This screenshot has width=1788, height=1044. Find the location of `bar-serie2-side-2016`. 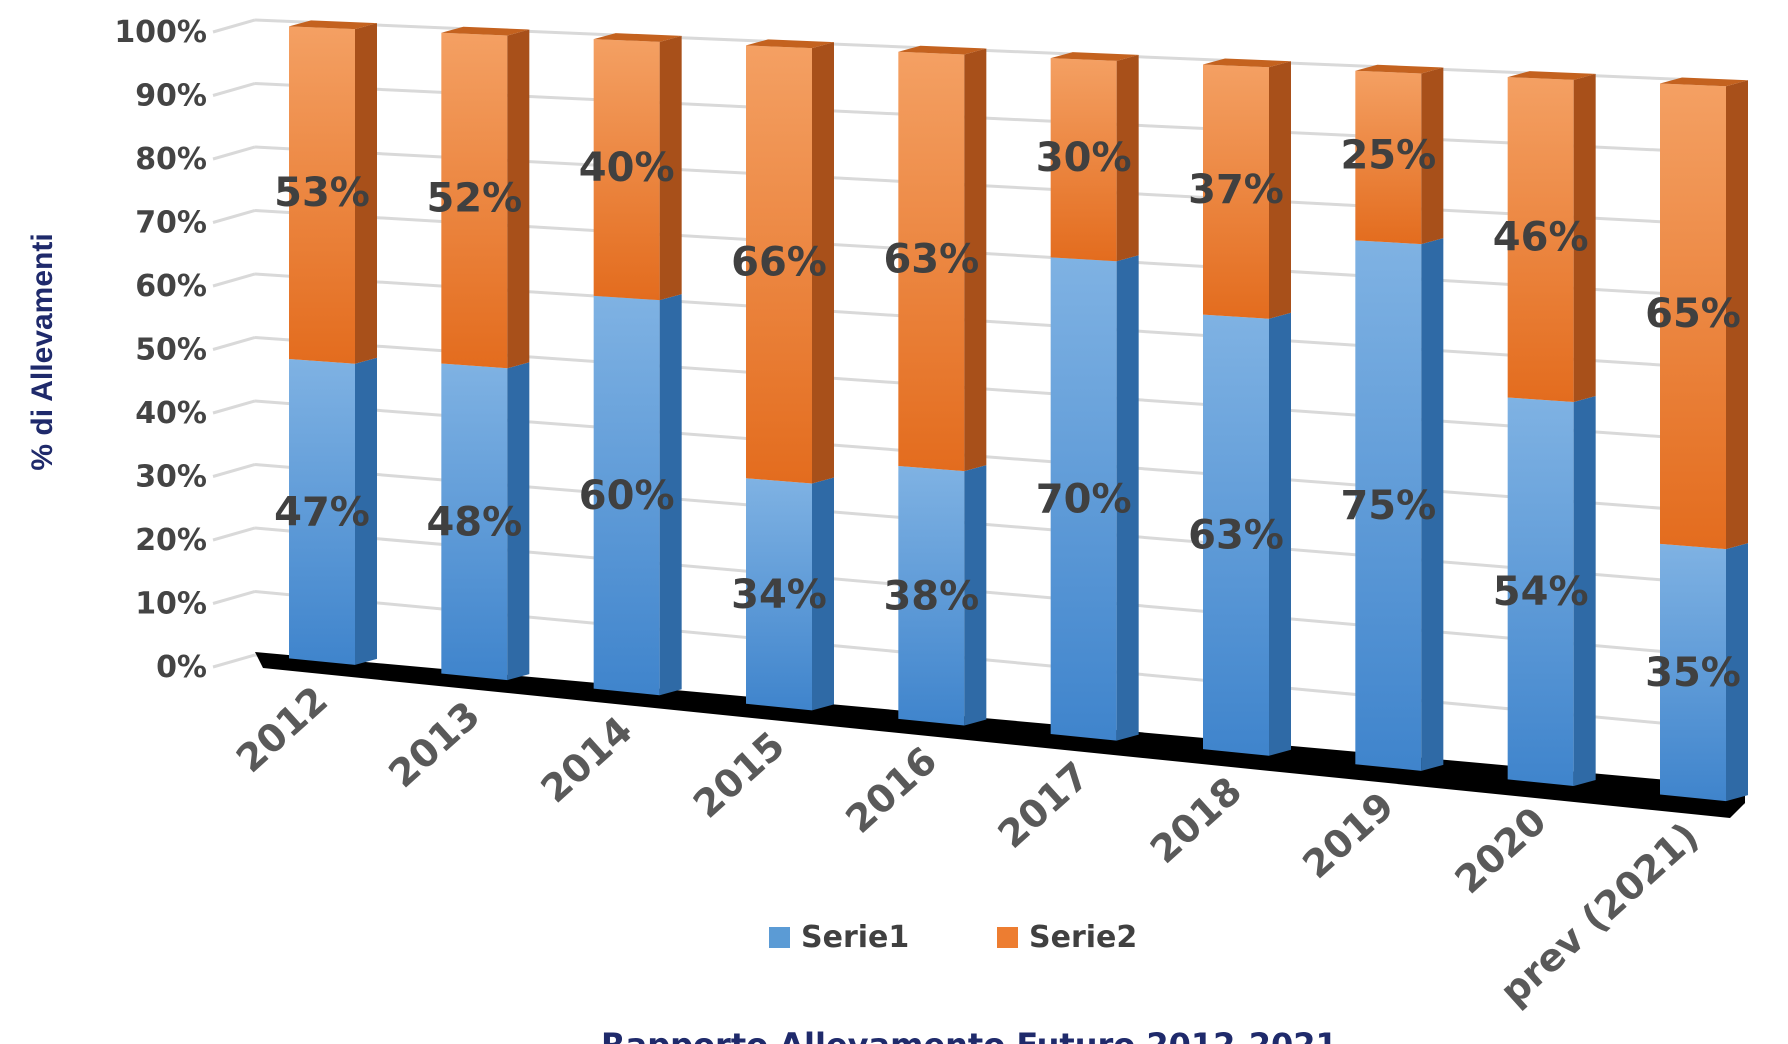

bar-serie2-side-2016 is located at coordinates (975, 260).